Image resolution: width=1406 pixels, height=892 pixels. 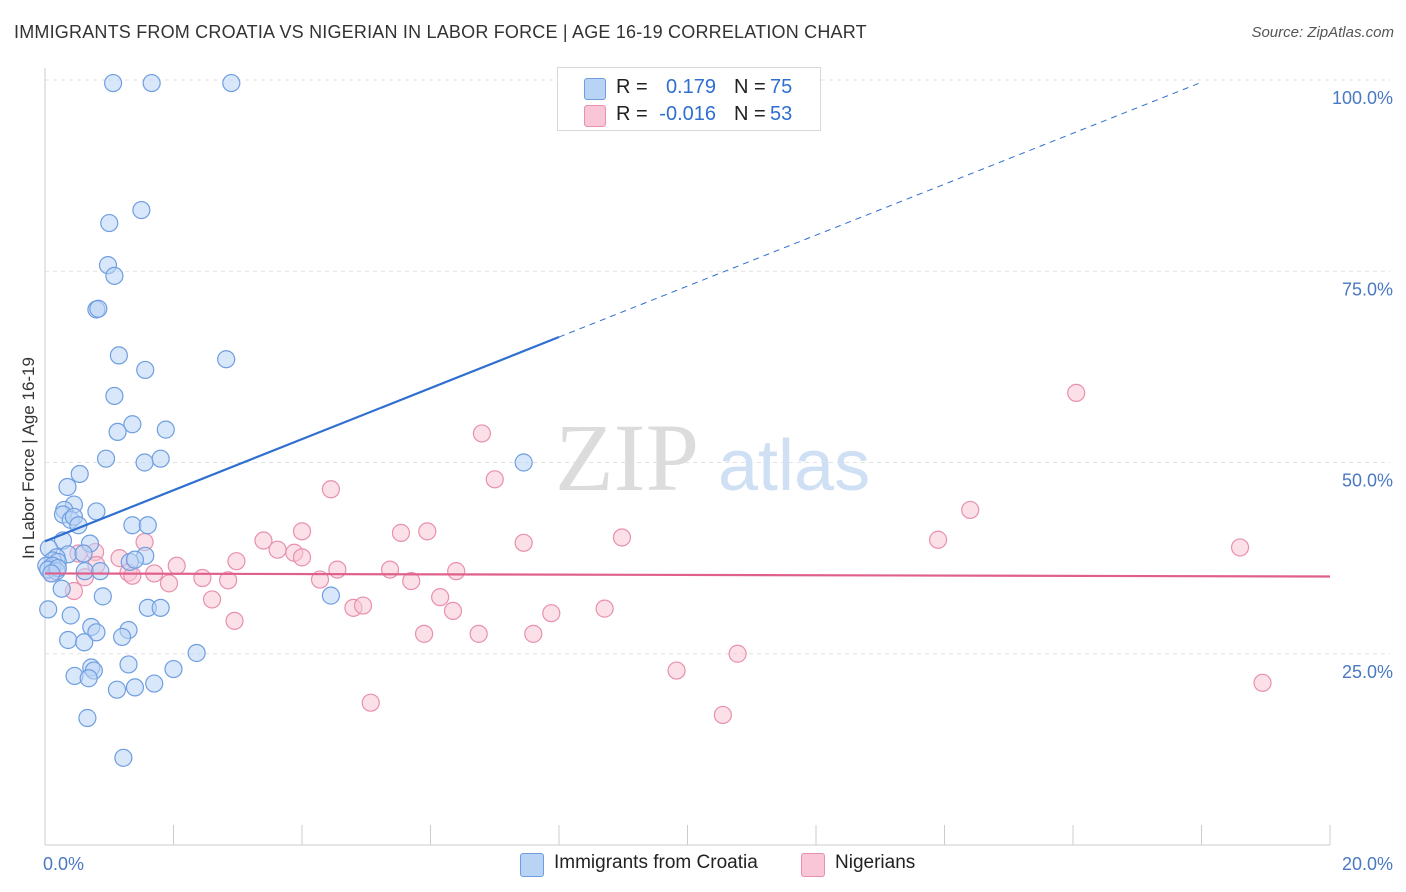 I want to click on series-legend-nigerian: Nigerians, so click(x=871, y=864).